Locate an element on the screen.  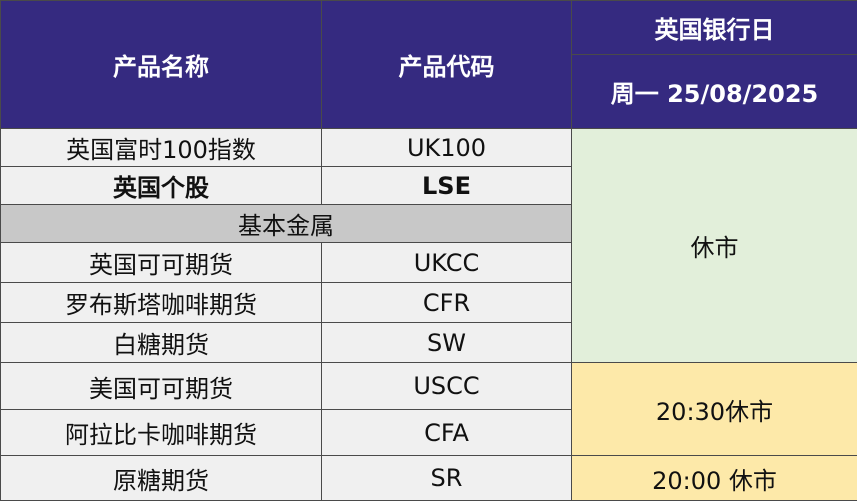
product-code: SR is located at coordinates (447, 478).